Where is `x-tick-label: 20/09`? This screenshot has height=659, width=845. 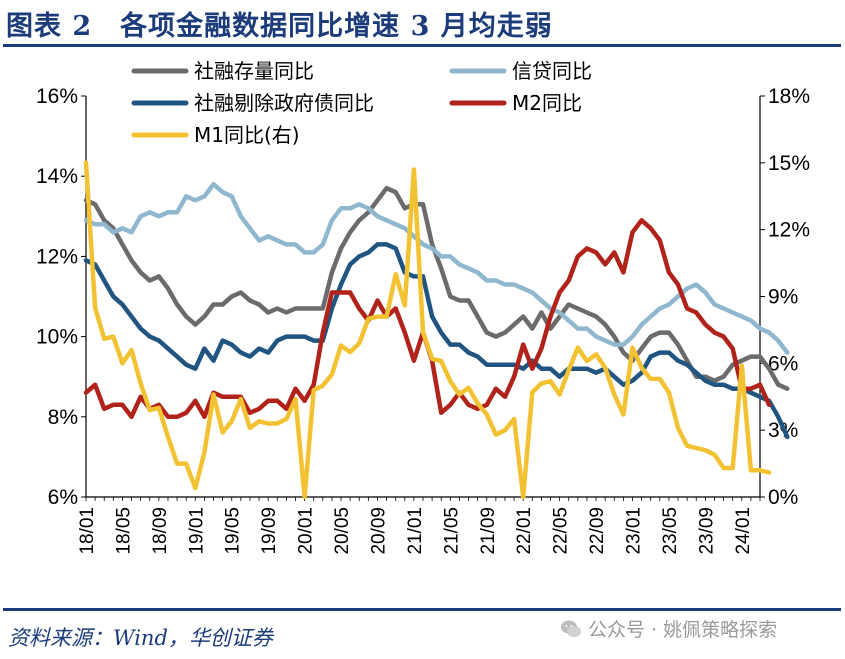 x-tick-label: 20/09 is located at coordinates (378, 531).